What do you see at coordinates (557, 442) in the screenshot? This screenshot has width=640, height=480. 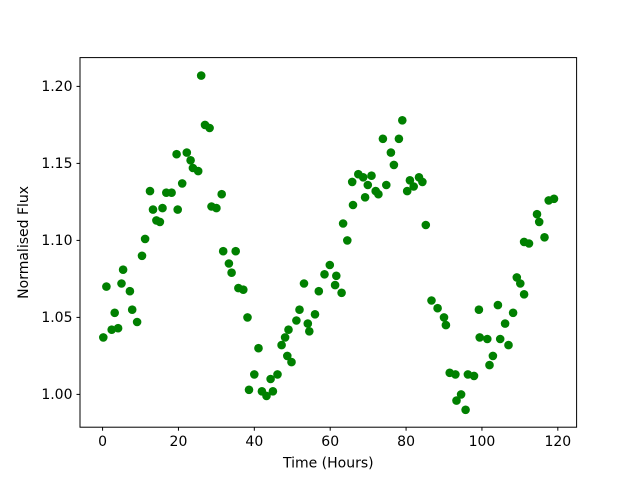 I see `x-tick-label: 120` at bounding box center [557, 442].